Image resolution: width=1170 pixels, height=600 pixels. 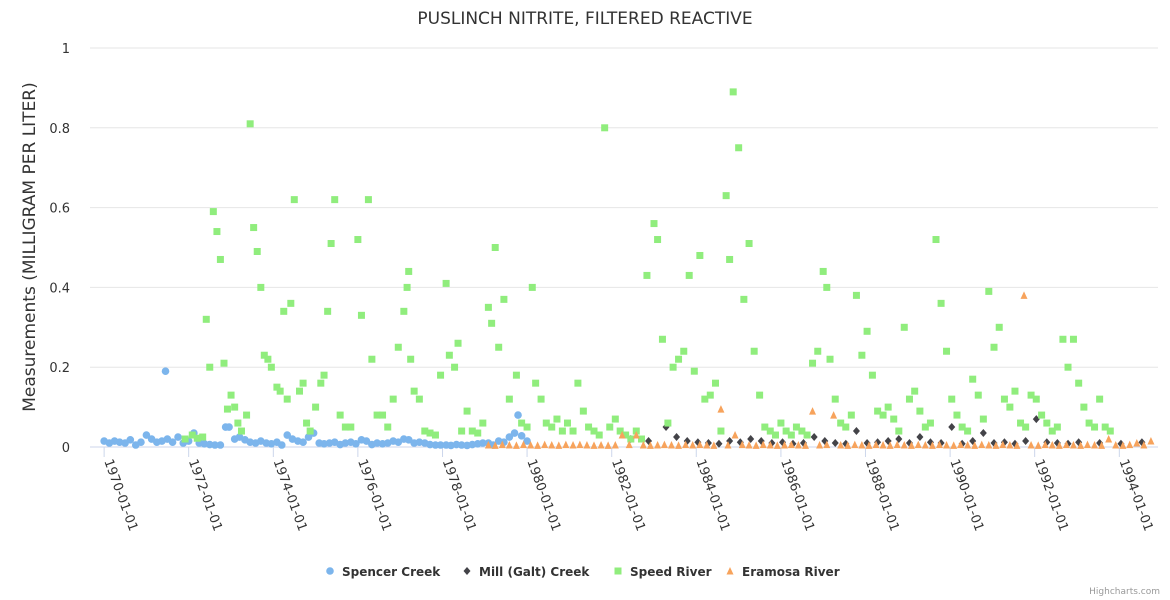 I want to click on legend-item: Speed River, so click(x=663, y=572).